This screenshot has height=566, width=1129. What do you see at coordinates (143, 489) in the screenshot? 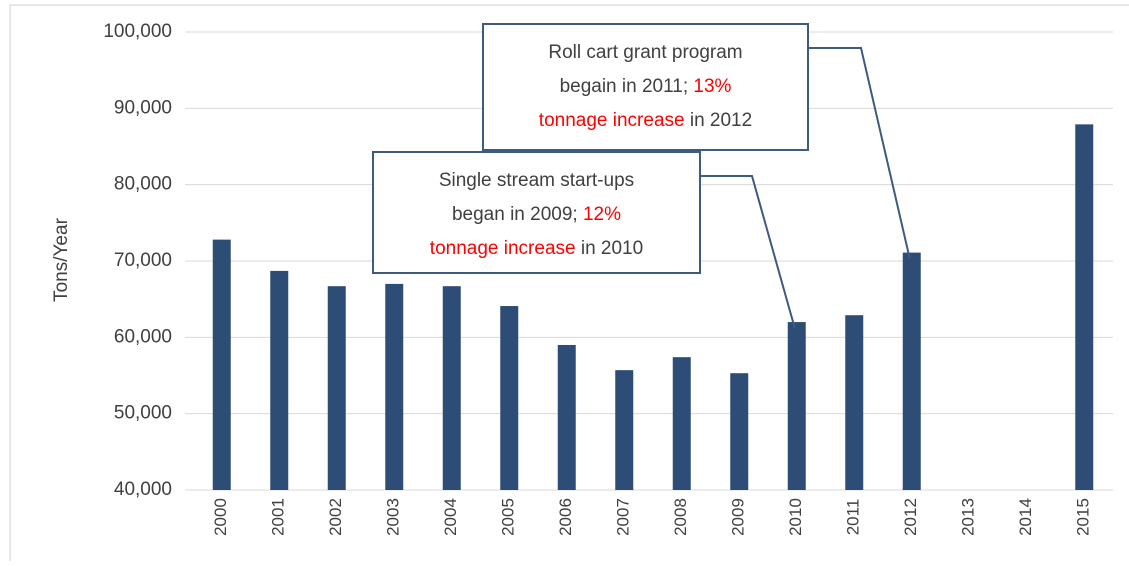
I see `y-tick-label: 40,000` at bounding box center [143, 489].